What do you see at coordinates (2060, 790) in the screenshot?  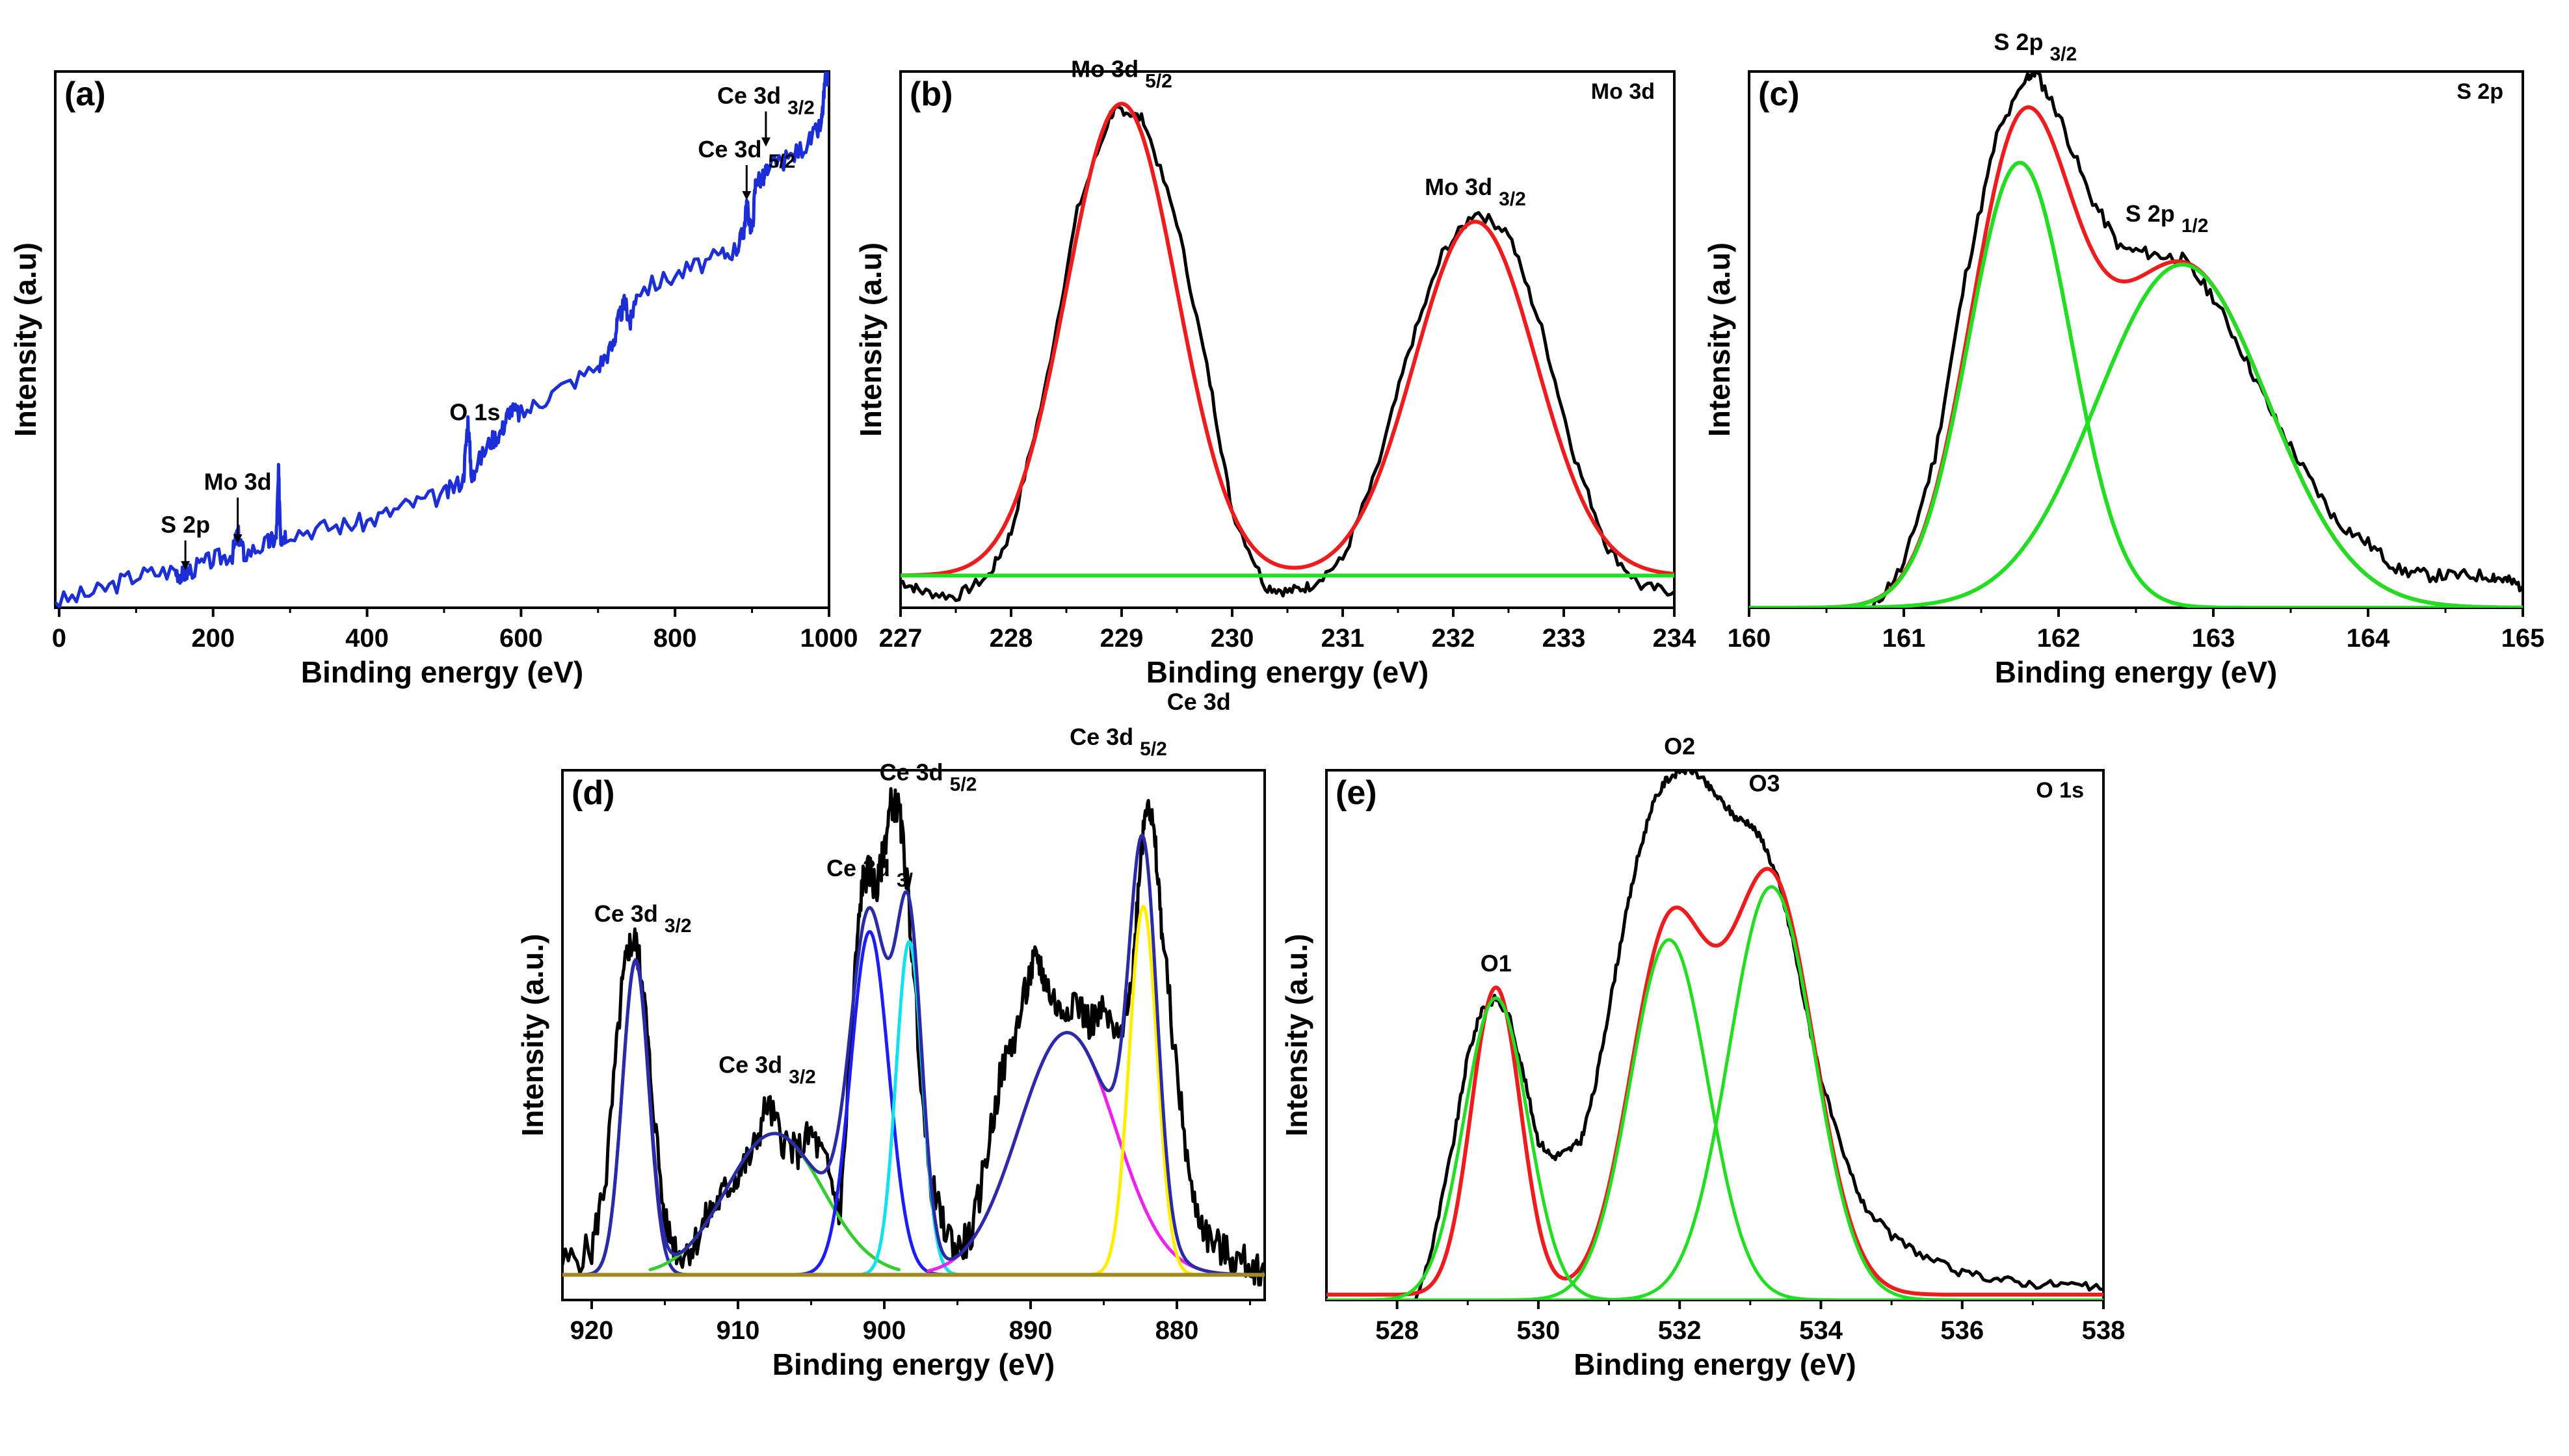 I see `core-level-label: O 1s` at bounding box center [2060, 790].